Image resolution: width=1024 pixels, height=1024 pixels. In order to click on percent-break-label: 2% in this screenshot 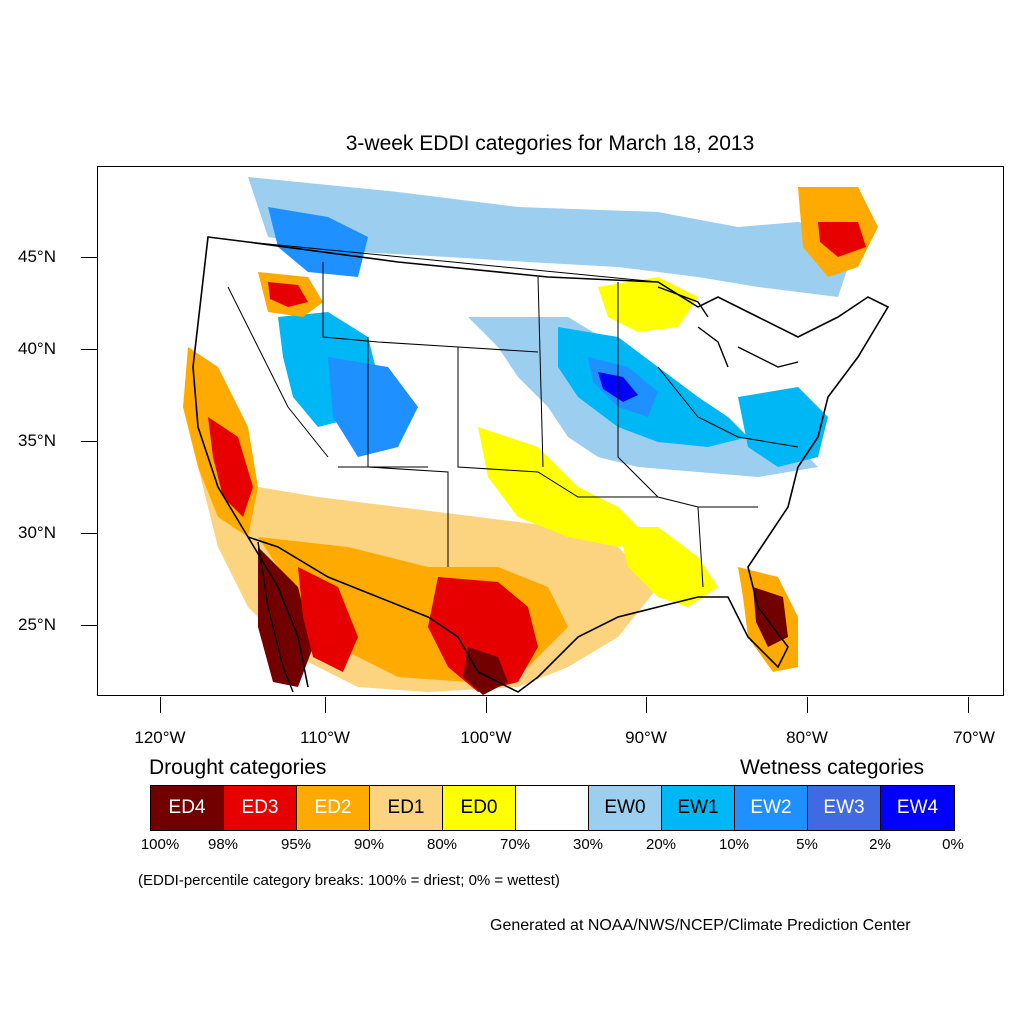, I will do `click(880, 844)`.